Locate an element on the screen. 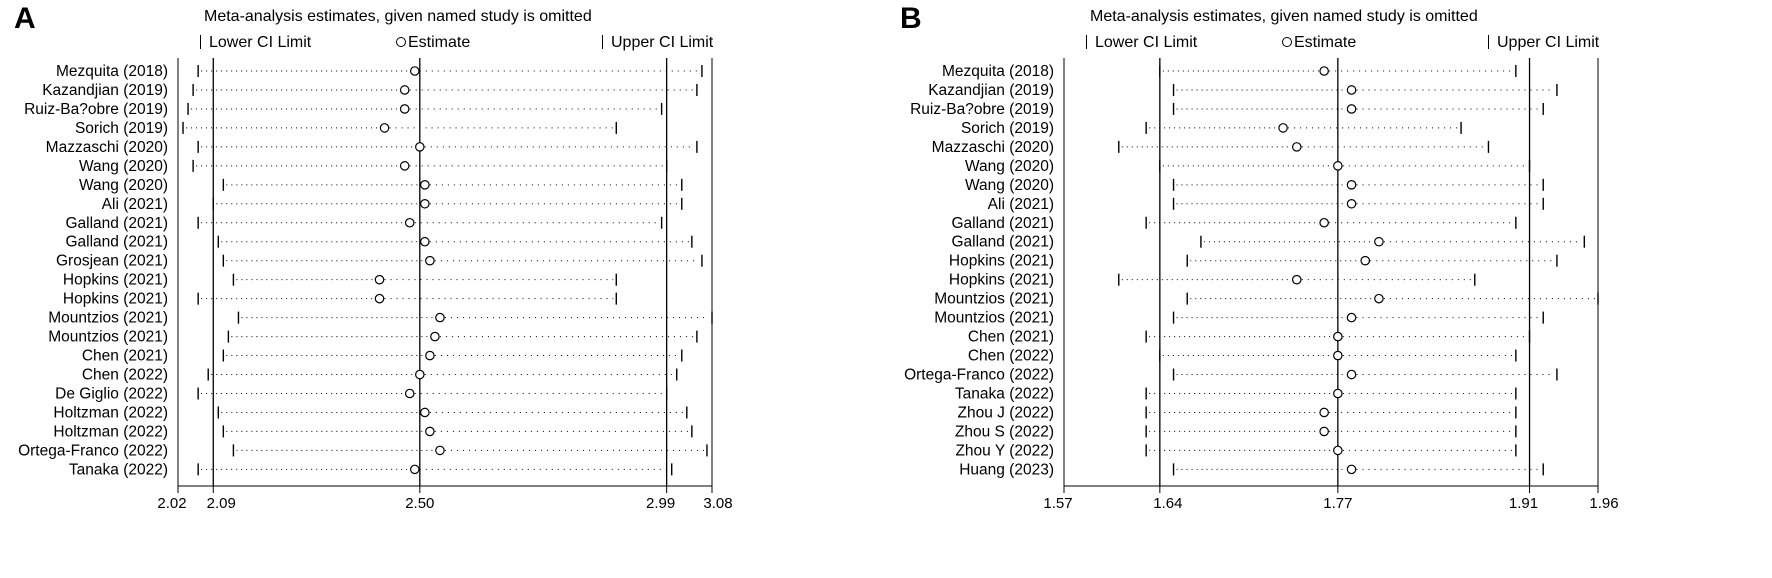 The height and width of the screenshot is (578, 1772). study-label: Chen (2021) is located at coordinates (125, 356).